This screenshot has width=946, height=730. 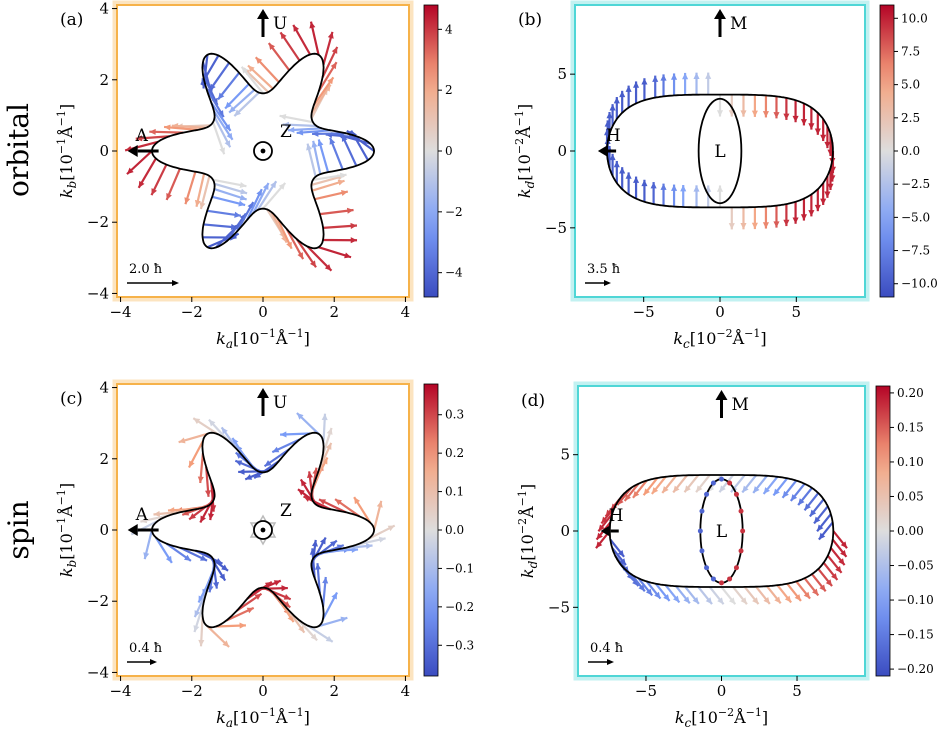 What do you see at coordinates (454, 415) in the screenshot?
I see `colorbar-tick-label: 0.3` at bounding box center [454, 415].